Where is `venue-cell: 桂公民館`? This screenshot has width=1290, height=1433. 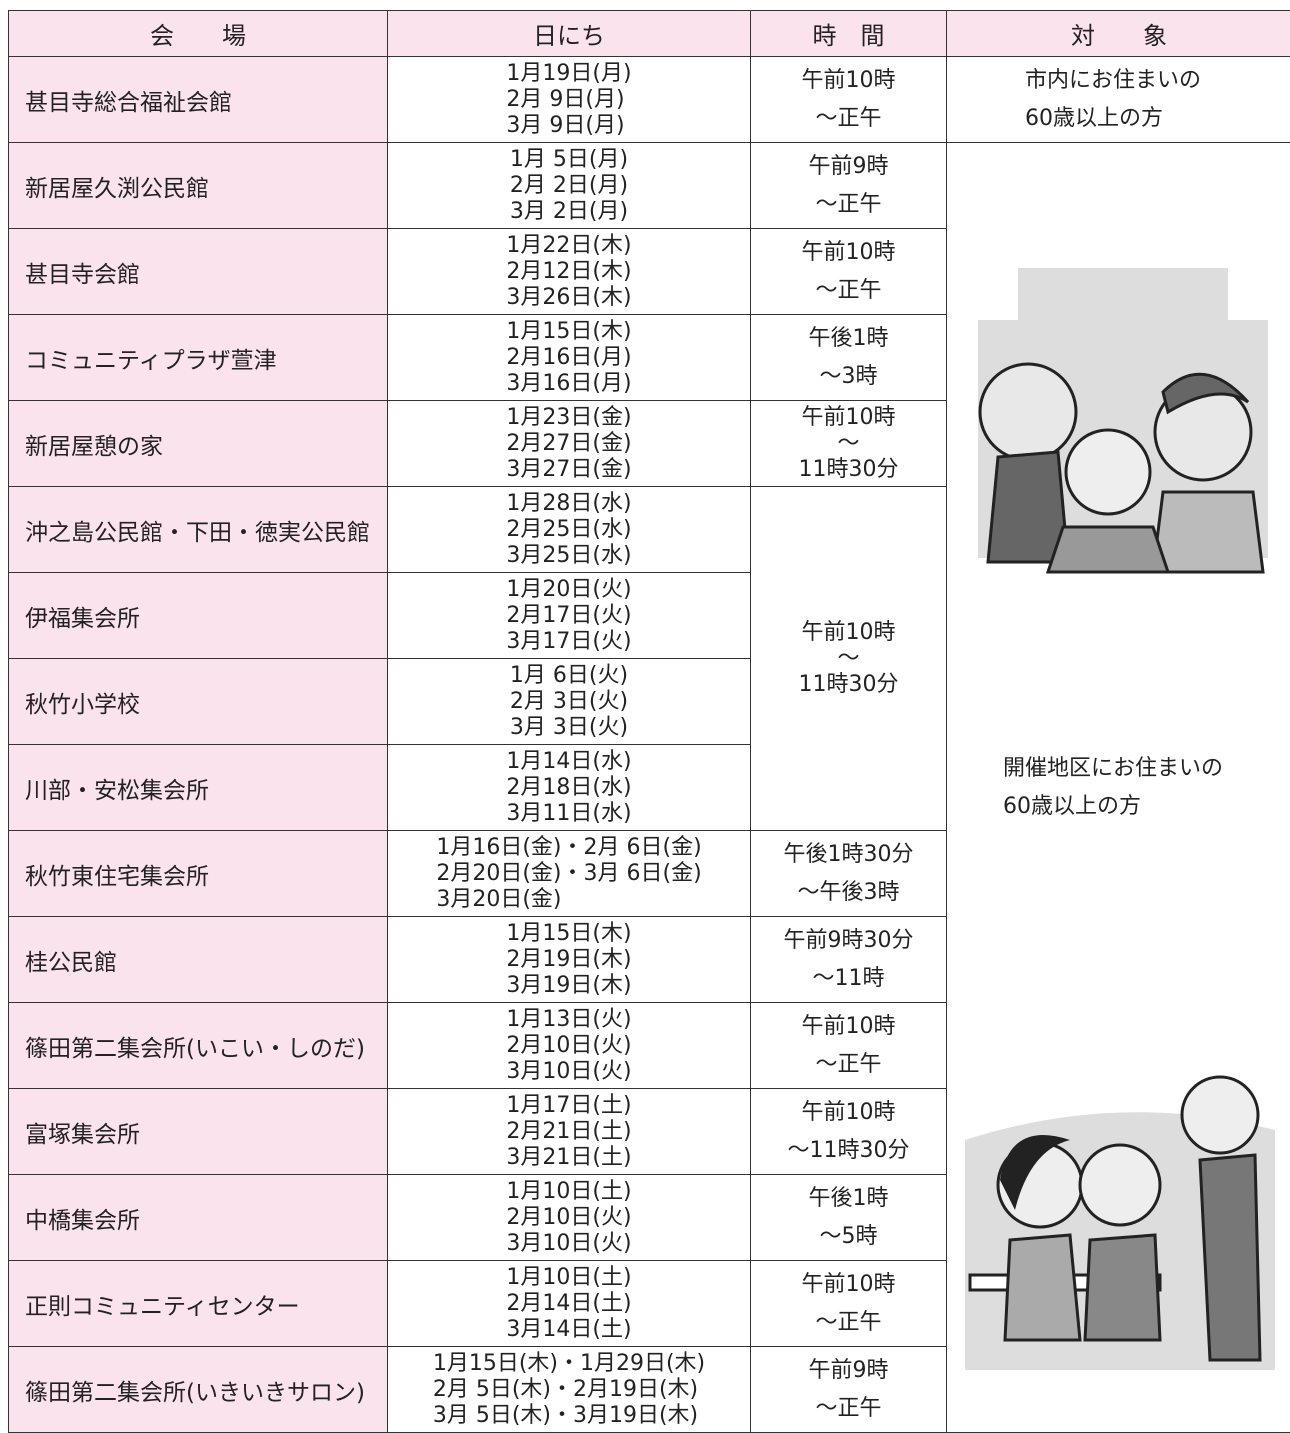
venue-cell: 桂公民館 is located at coordinates (198, 959).